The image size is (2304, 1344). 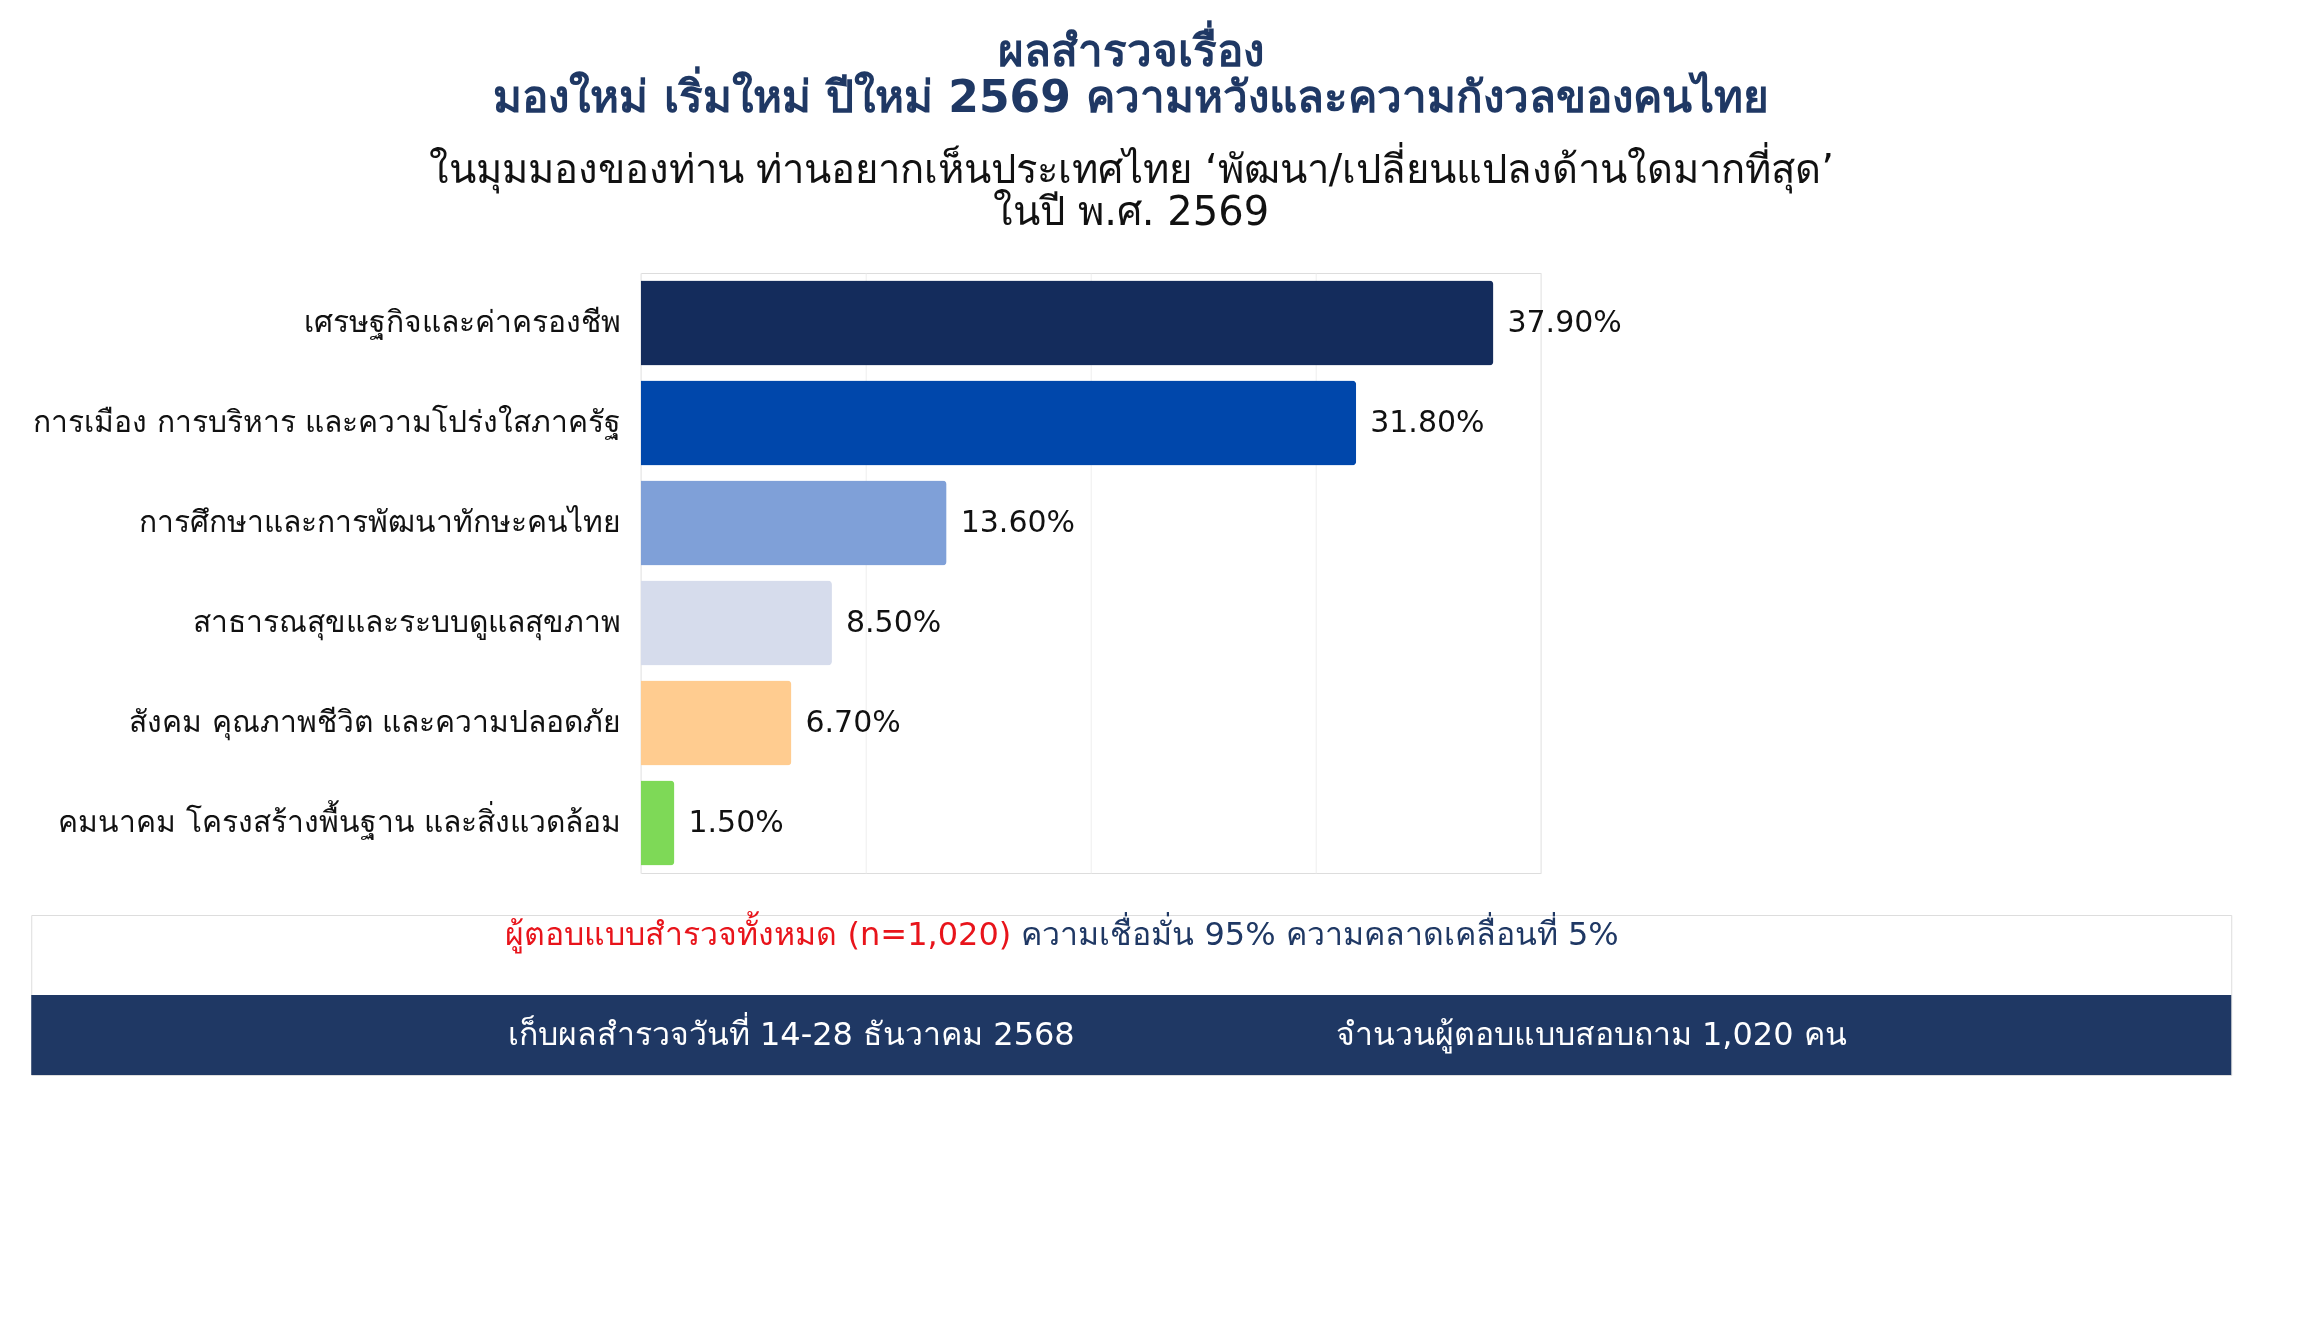 I want to click on y-tick-label: การศึกษาและการพัฒนาทักษะคนไทย, so click(x=380, y=521).